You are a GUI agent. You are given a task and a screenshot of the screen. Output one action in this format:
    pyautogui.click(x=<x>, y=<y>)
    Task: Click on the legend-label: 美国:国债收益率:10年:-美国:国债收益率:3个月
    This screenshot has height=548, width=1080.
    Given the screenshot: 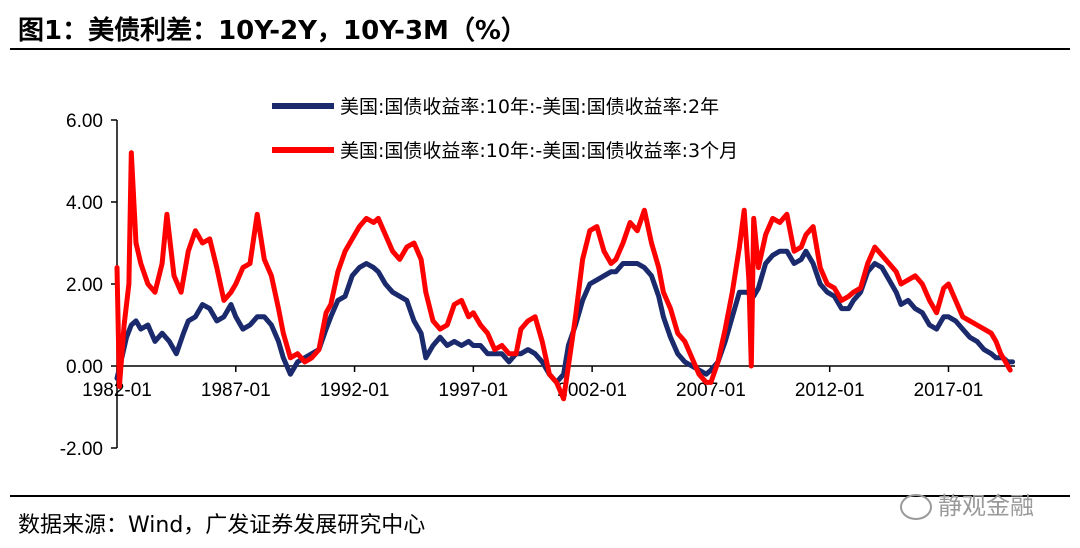 What is the action you would take?
    pyautogui.click(x=539, y=151)
    